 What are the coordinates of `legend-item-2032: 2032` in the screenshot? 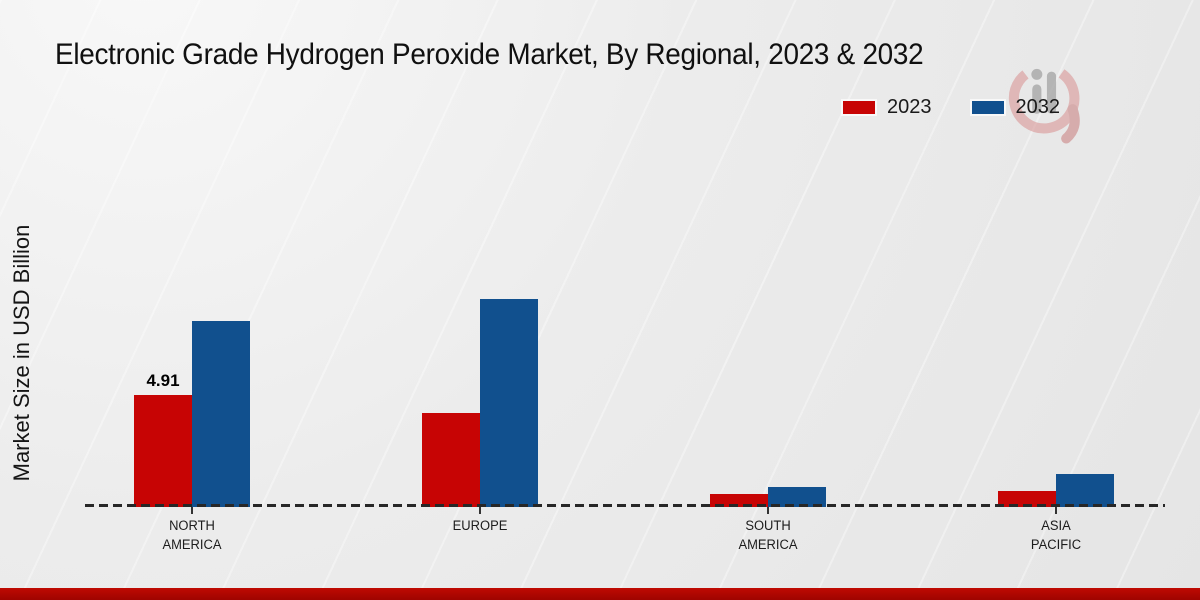 It's located at (1015, 107).